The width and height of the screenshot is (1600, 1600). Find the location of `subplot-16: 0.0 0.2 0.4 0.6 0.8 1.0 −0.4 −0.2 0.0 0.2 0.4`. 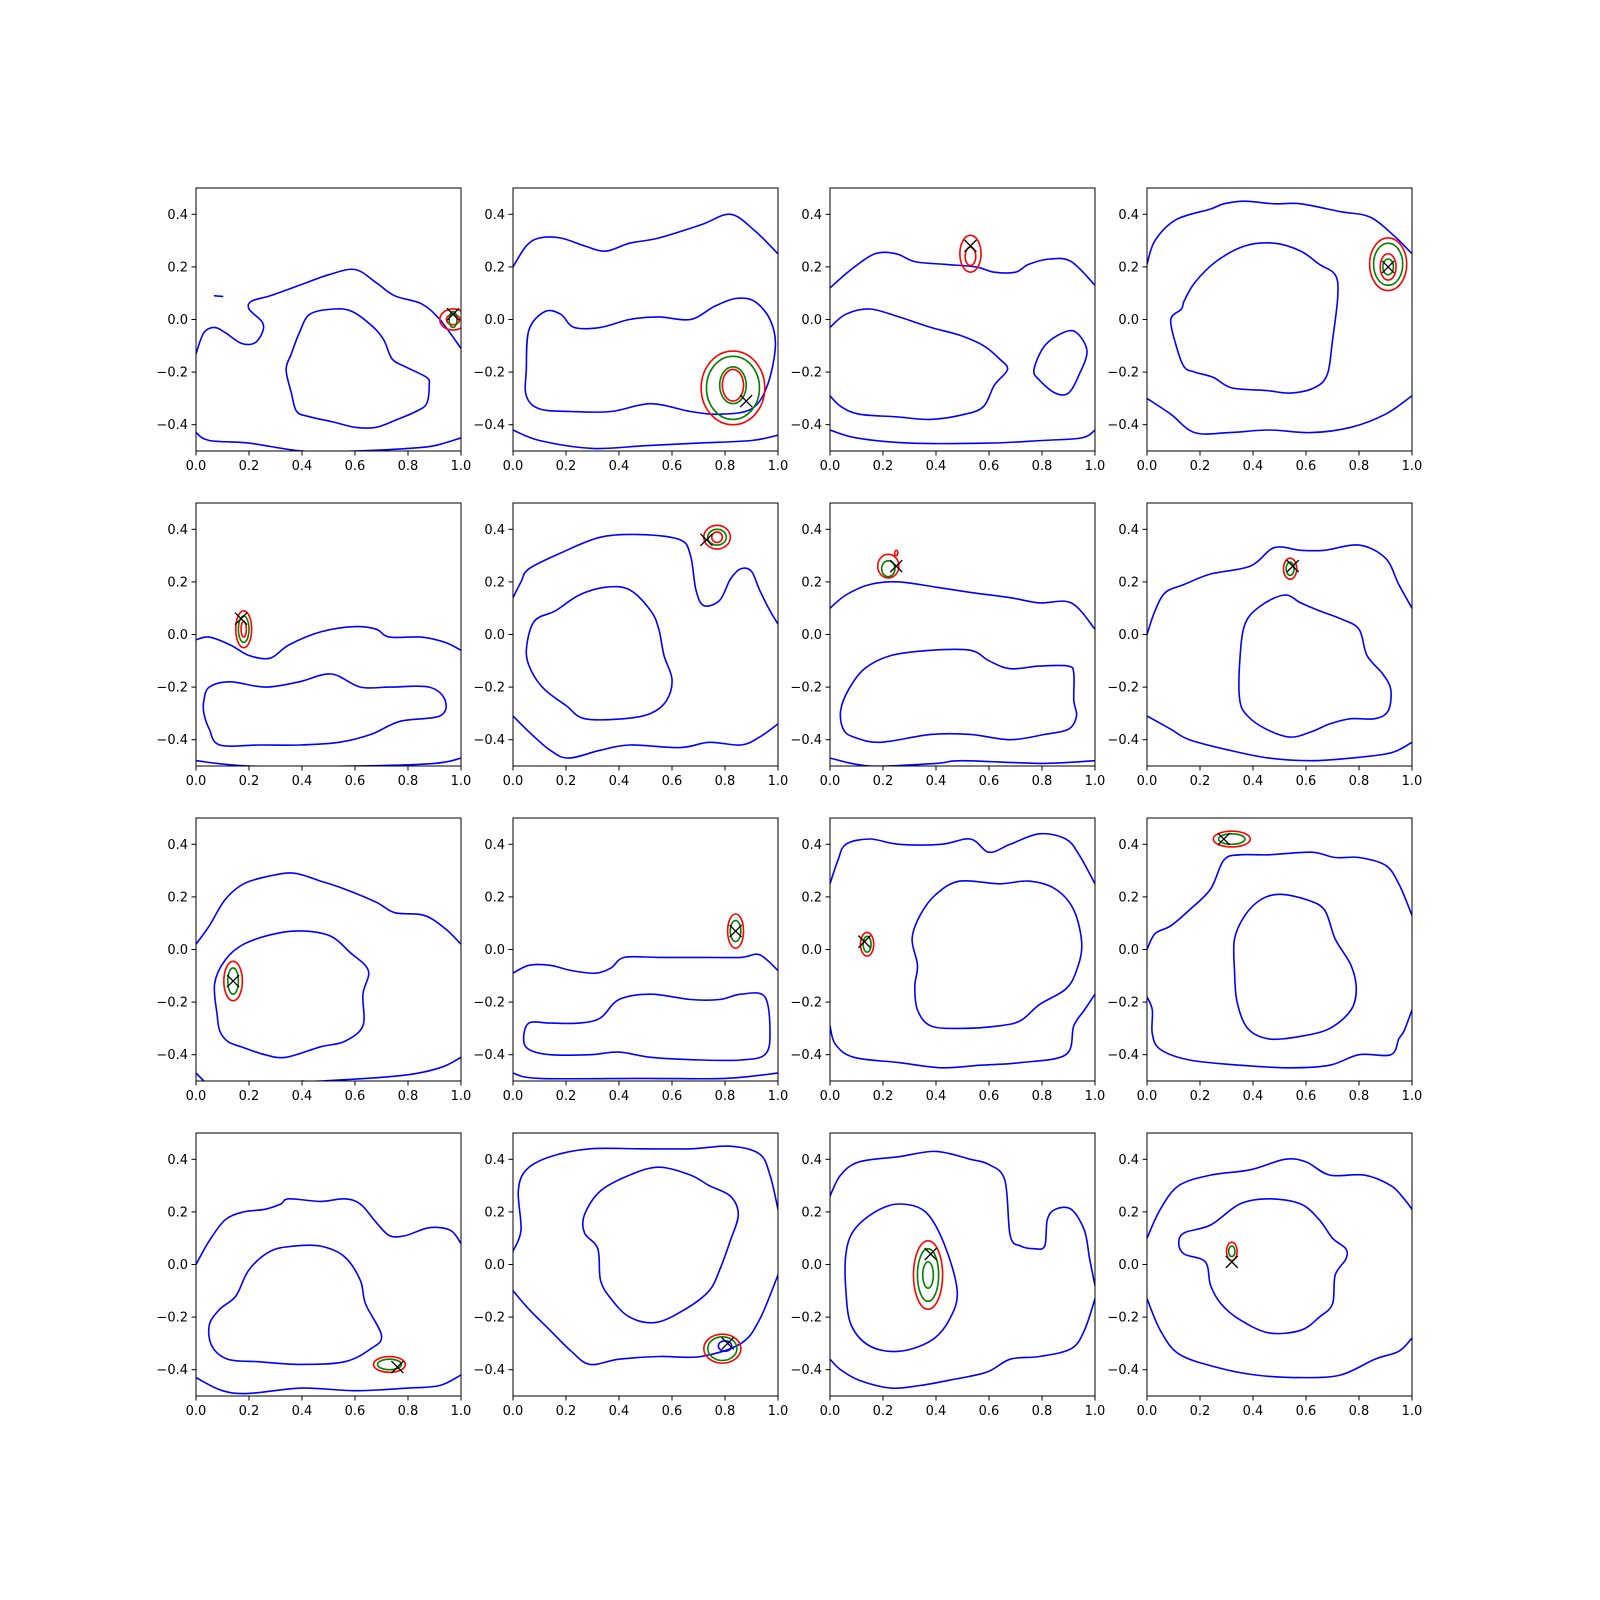

subplot-16: 0.0 0.2 0.4 0.6 0.8 1.0 −0.4 −0.2 0.0 0.2 0.4 is located at coordinates (1264, 1275).